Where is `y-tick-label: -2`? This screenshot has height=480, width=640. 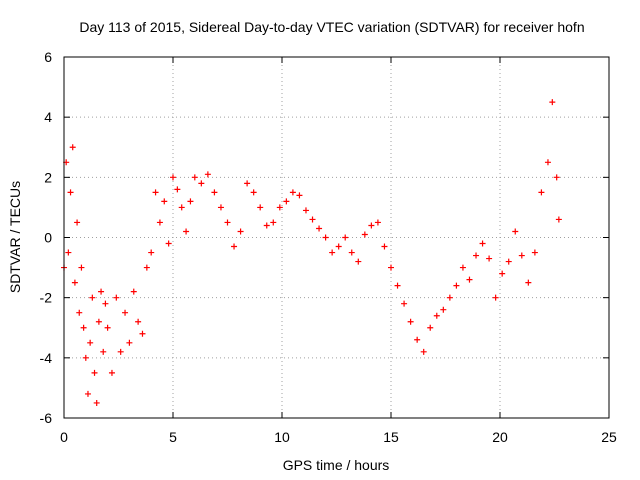
y-tick-label: -2 is located at coordinates (46, 298).